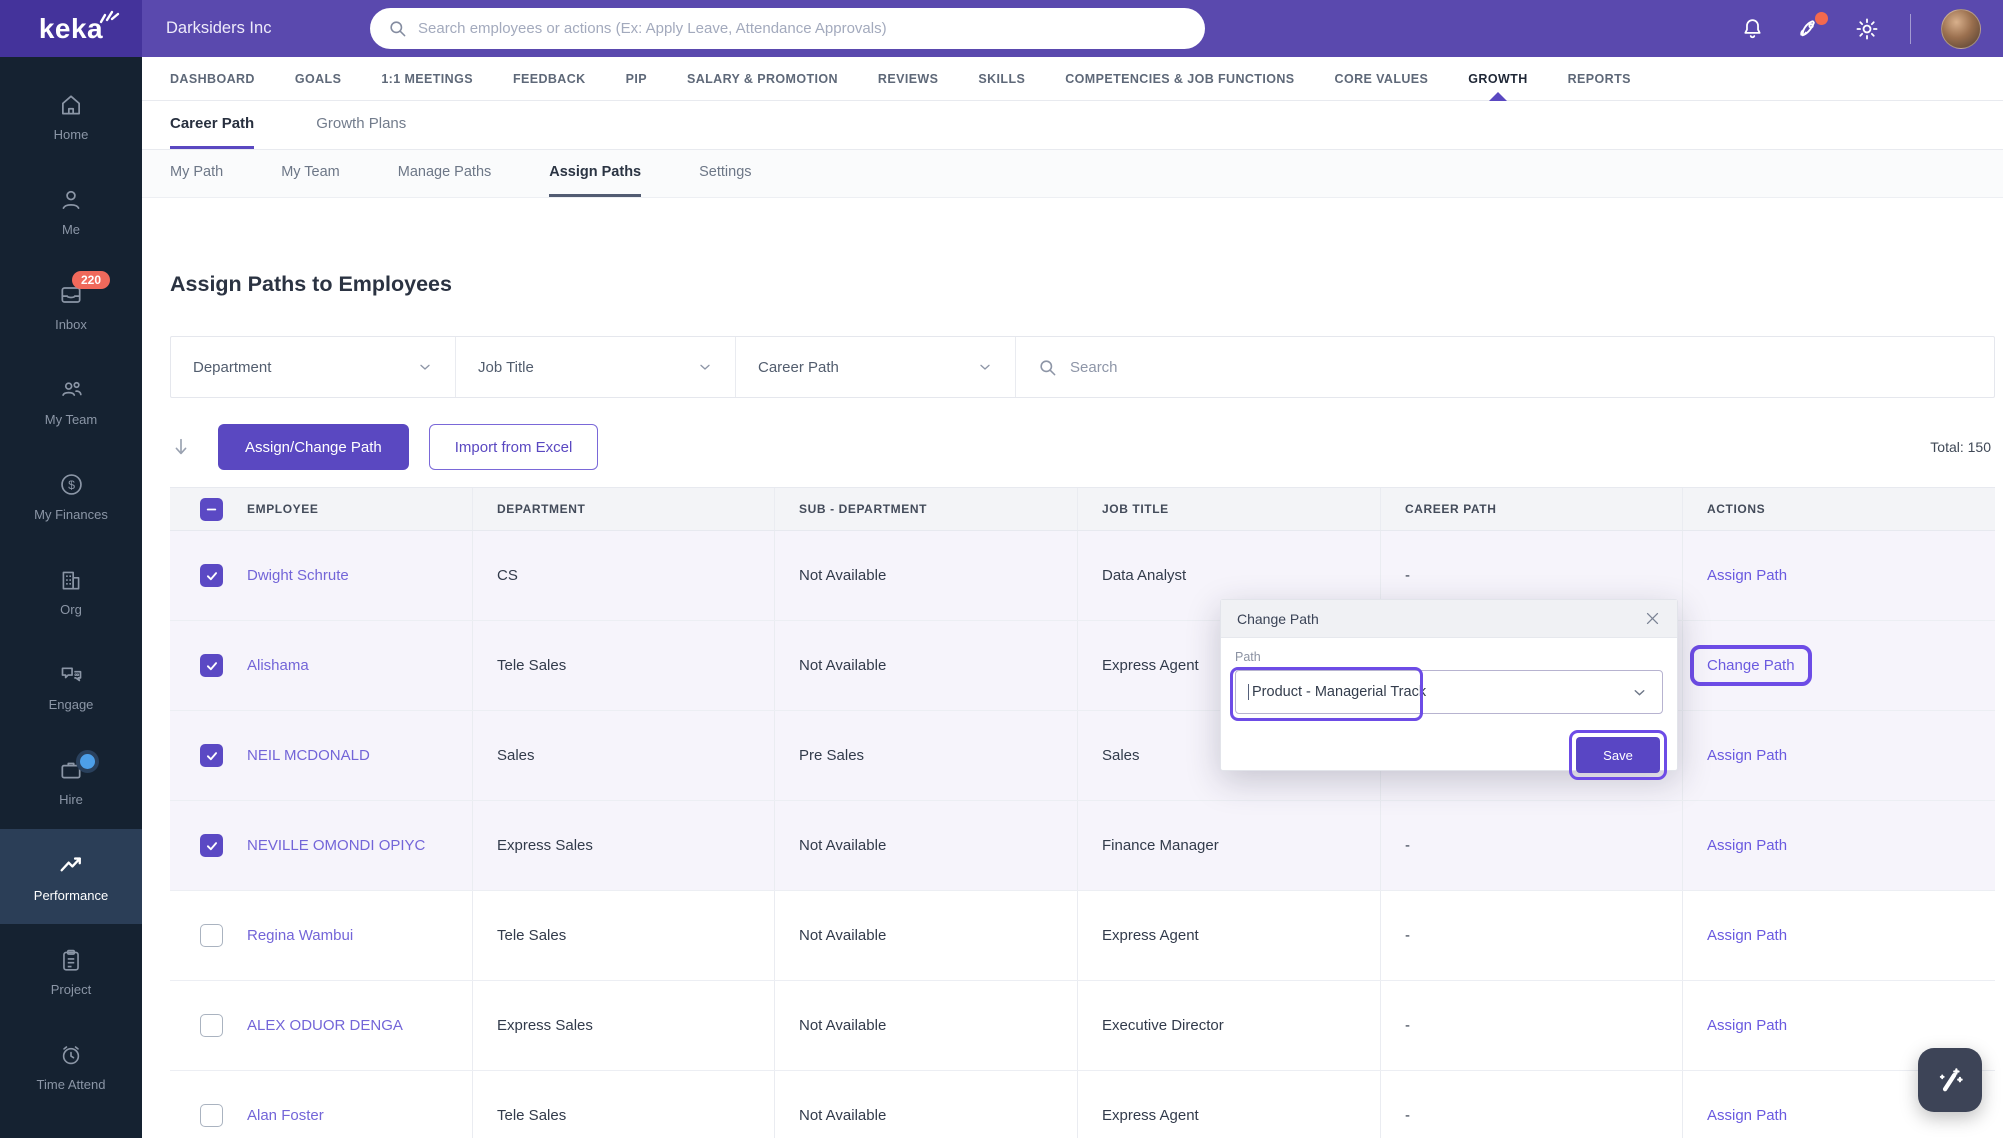  Describe the element at coordinates (1910, 28) in the screenshot. I see `topbar-divider` at that location.